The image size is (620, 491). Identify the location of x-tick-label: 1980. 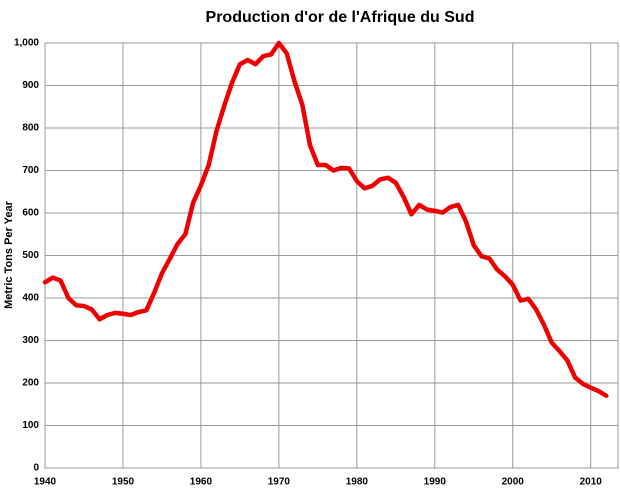
(357, 482).